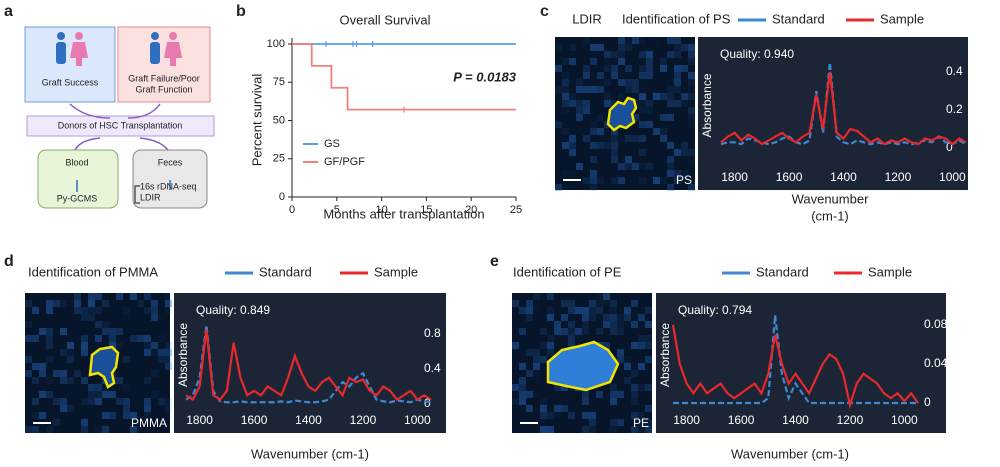 This screenshot has height=467, width=1000. What do you see at coordinates (149, 423) in the screenshot?
I see `image-label: PMMA` at bounding box center [149, 423].